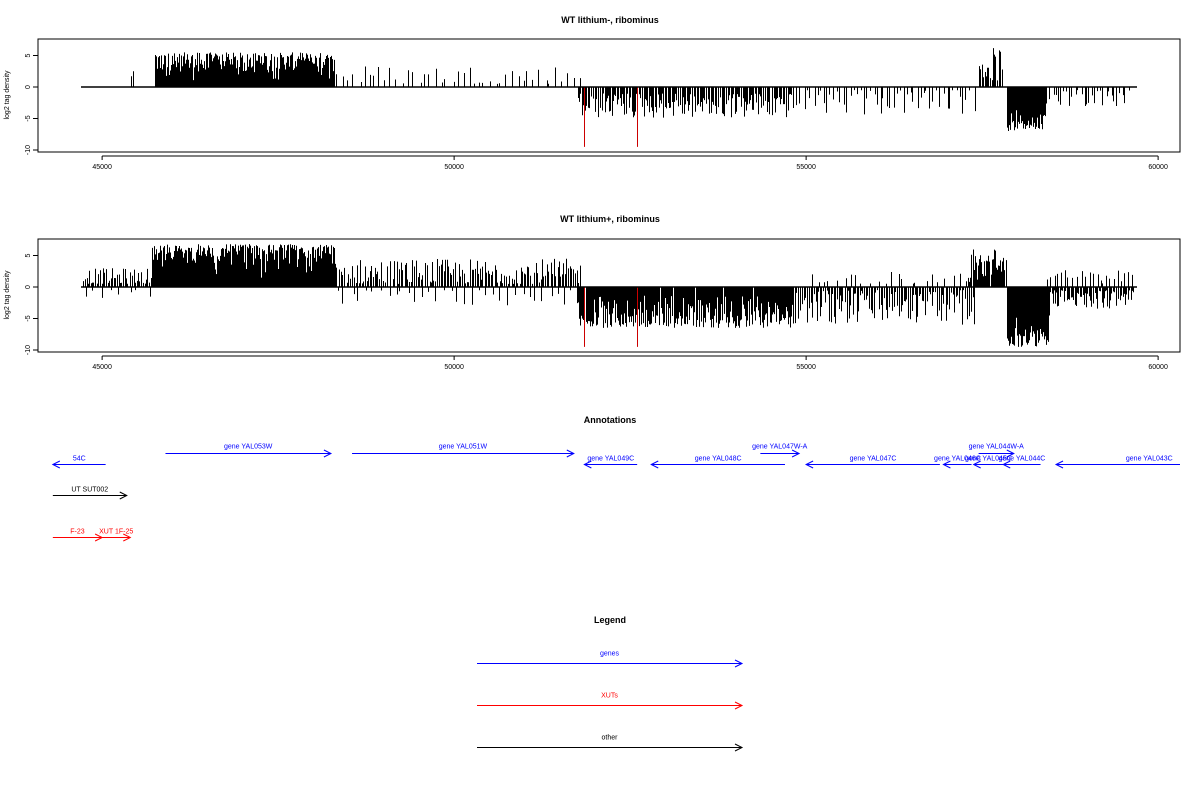 This screenshot has width=1200, height=800. What do you see at coordinates (1149, 459) in the screenshot?
I see `feature-label: gene YAL043C` at bounding box center [1149, 459].